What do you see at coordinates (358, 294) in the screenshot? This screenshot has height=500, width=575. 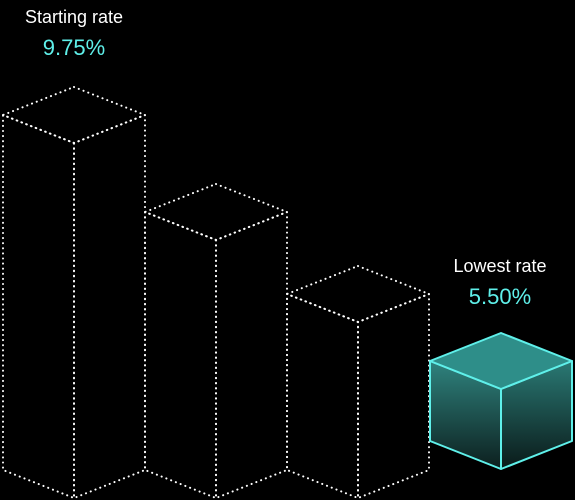 I see `bar-3-top-face` at bounding box center [358, 294].